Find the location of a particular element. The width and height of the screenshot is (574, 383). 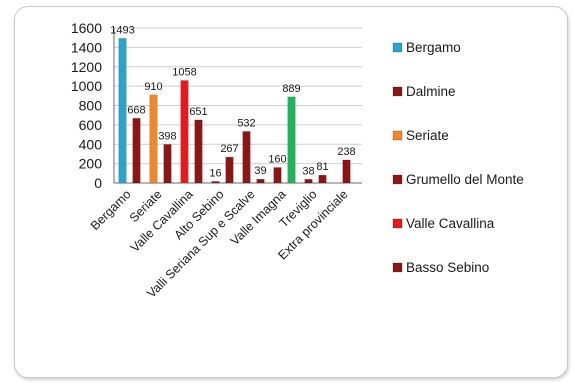

legend-label: Dalmine is located at coordinates (431, 91).